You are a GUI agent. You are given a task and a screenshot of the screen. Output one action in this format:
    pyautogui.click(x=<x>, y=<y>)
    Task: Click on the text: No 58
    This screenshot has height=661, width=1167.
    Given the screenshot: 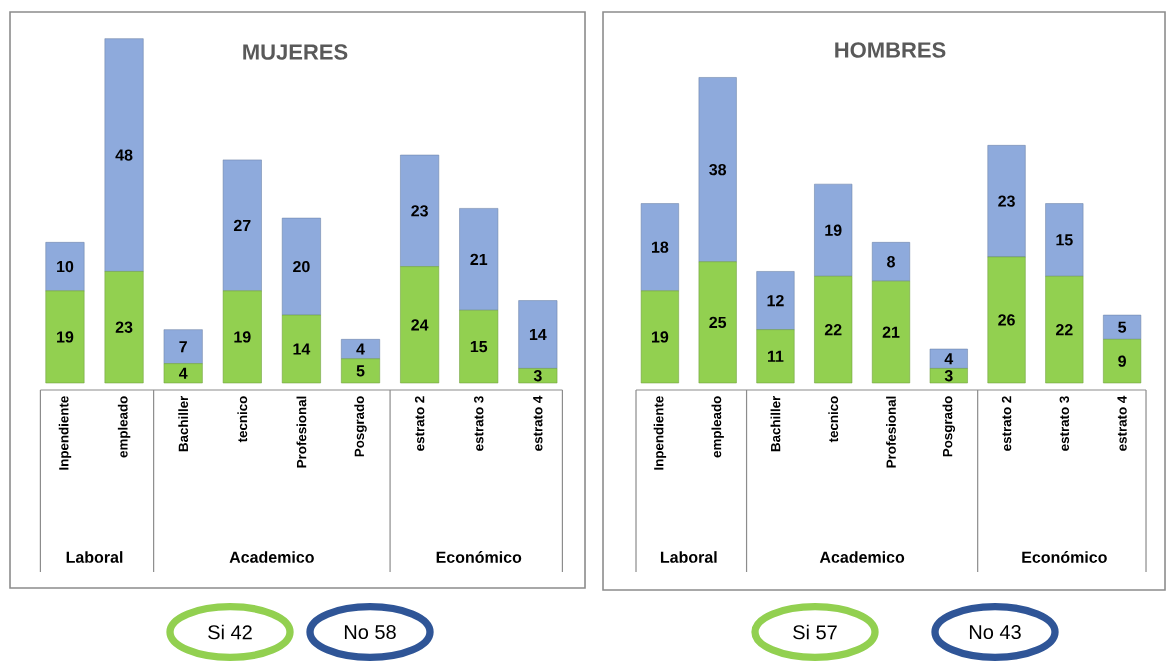 What is the action you would take?
    pyautogui.click(x=370, y=632)
    